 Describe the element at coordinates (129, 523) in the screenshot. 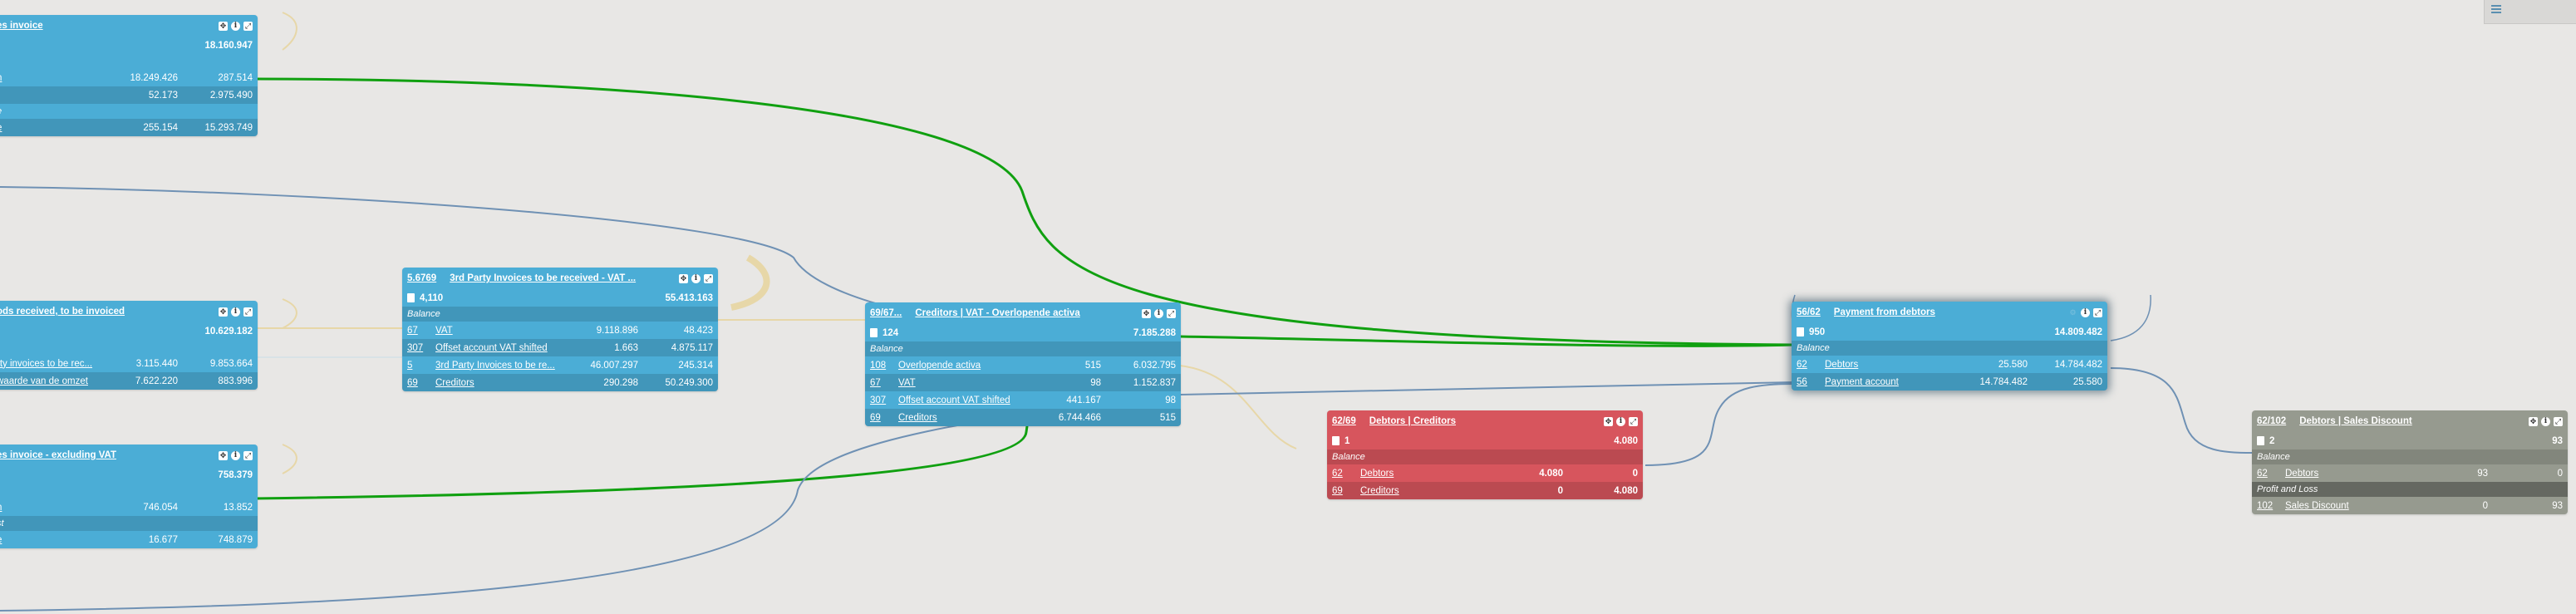

I see `table-row: st` at that location.